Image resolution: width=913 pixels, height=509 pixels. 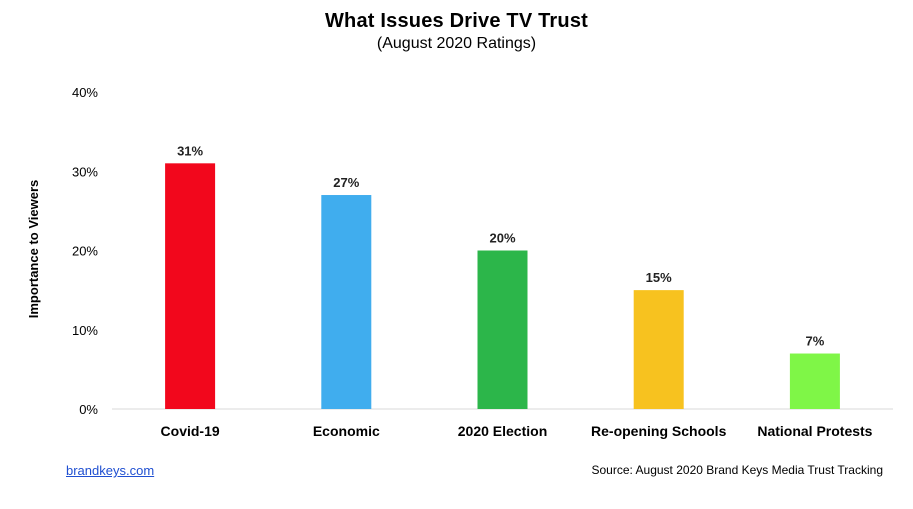 I want to click on data-label: 31%, so click(x=190, y=150).